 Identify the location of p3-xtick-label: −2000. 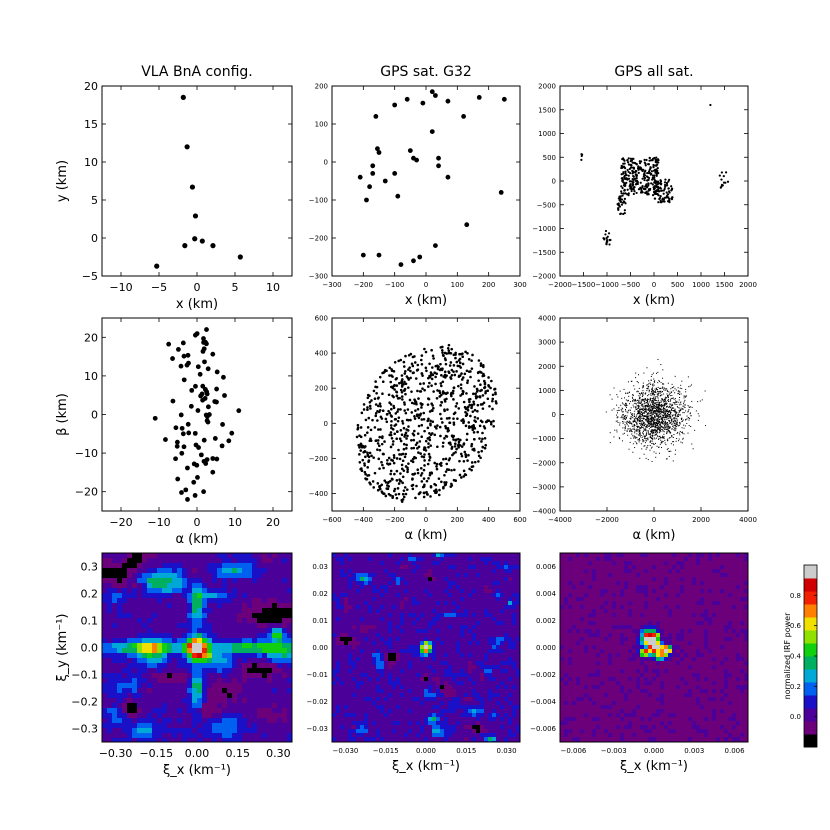
(560, 285).